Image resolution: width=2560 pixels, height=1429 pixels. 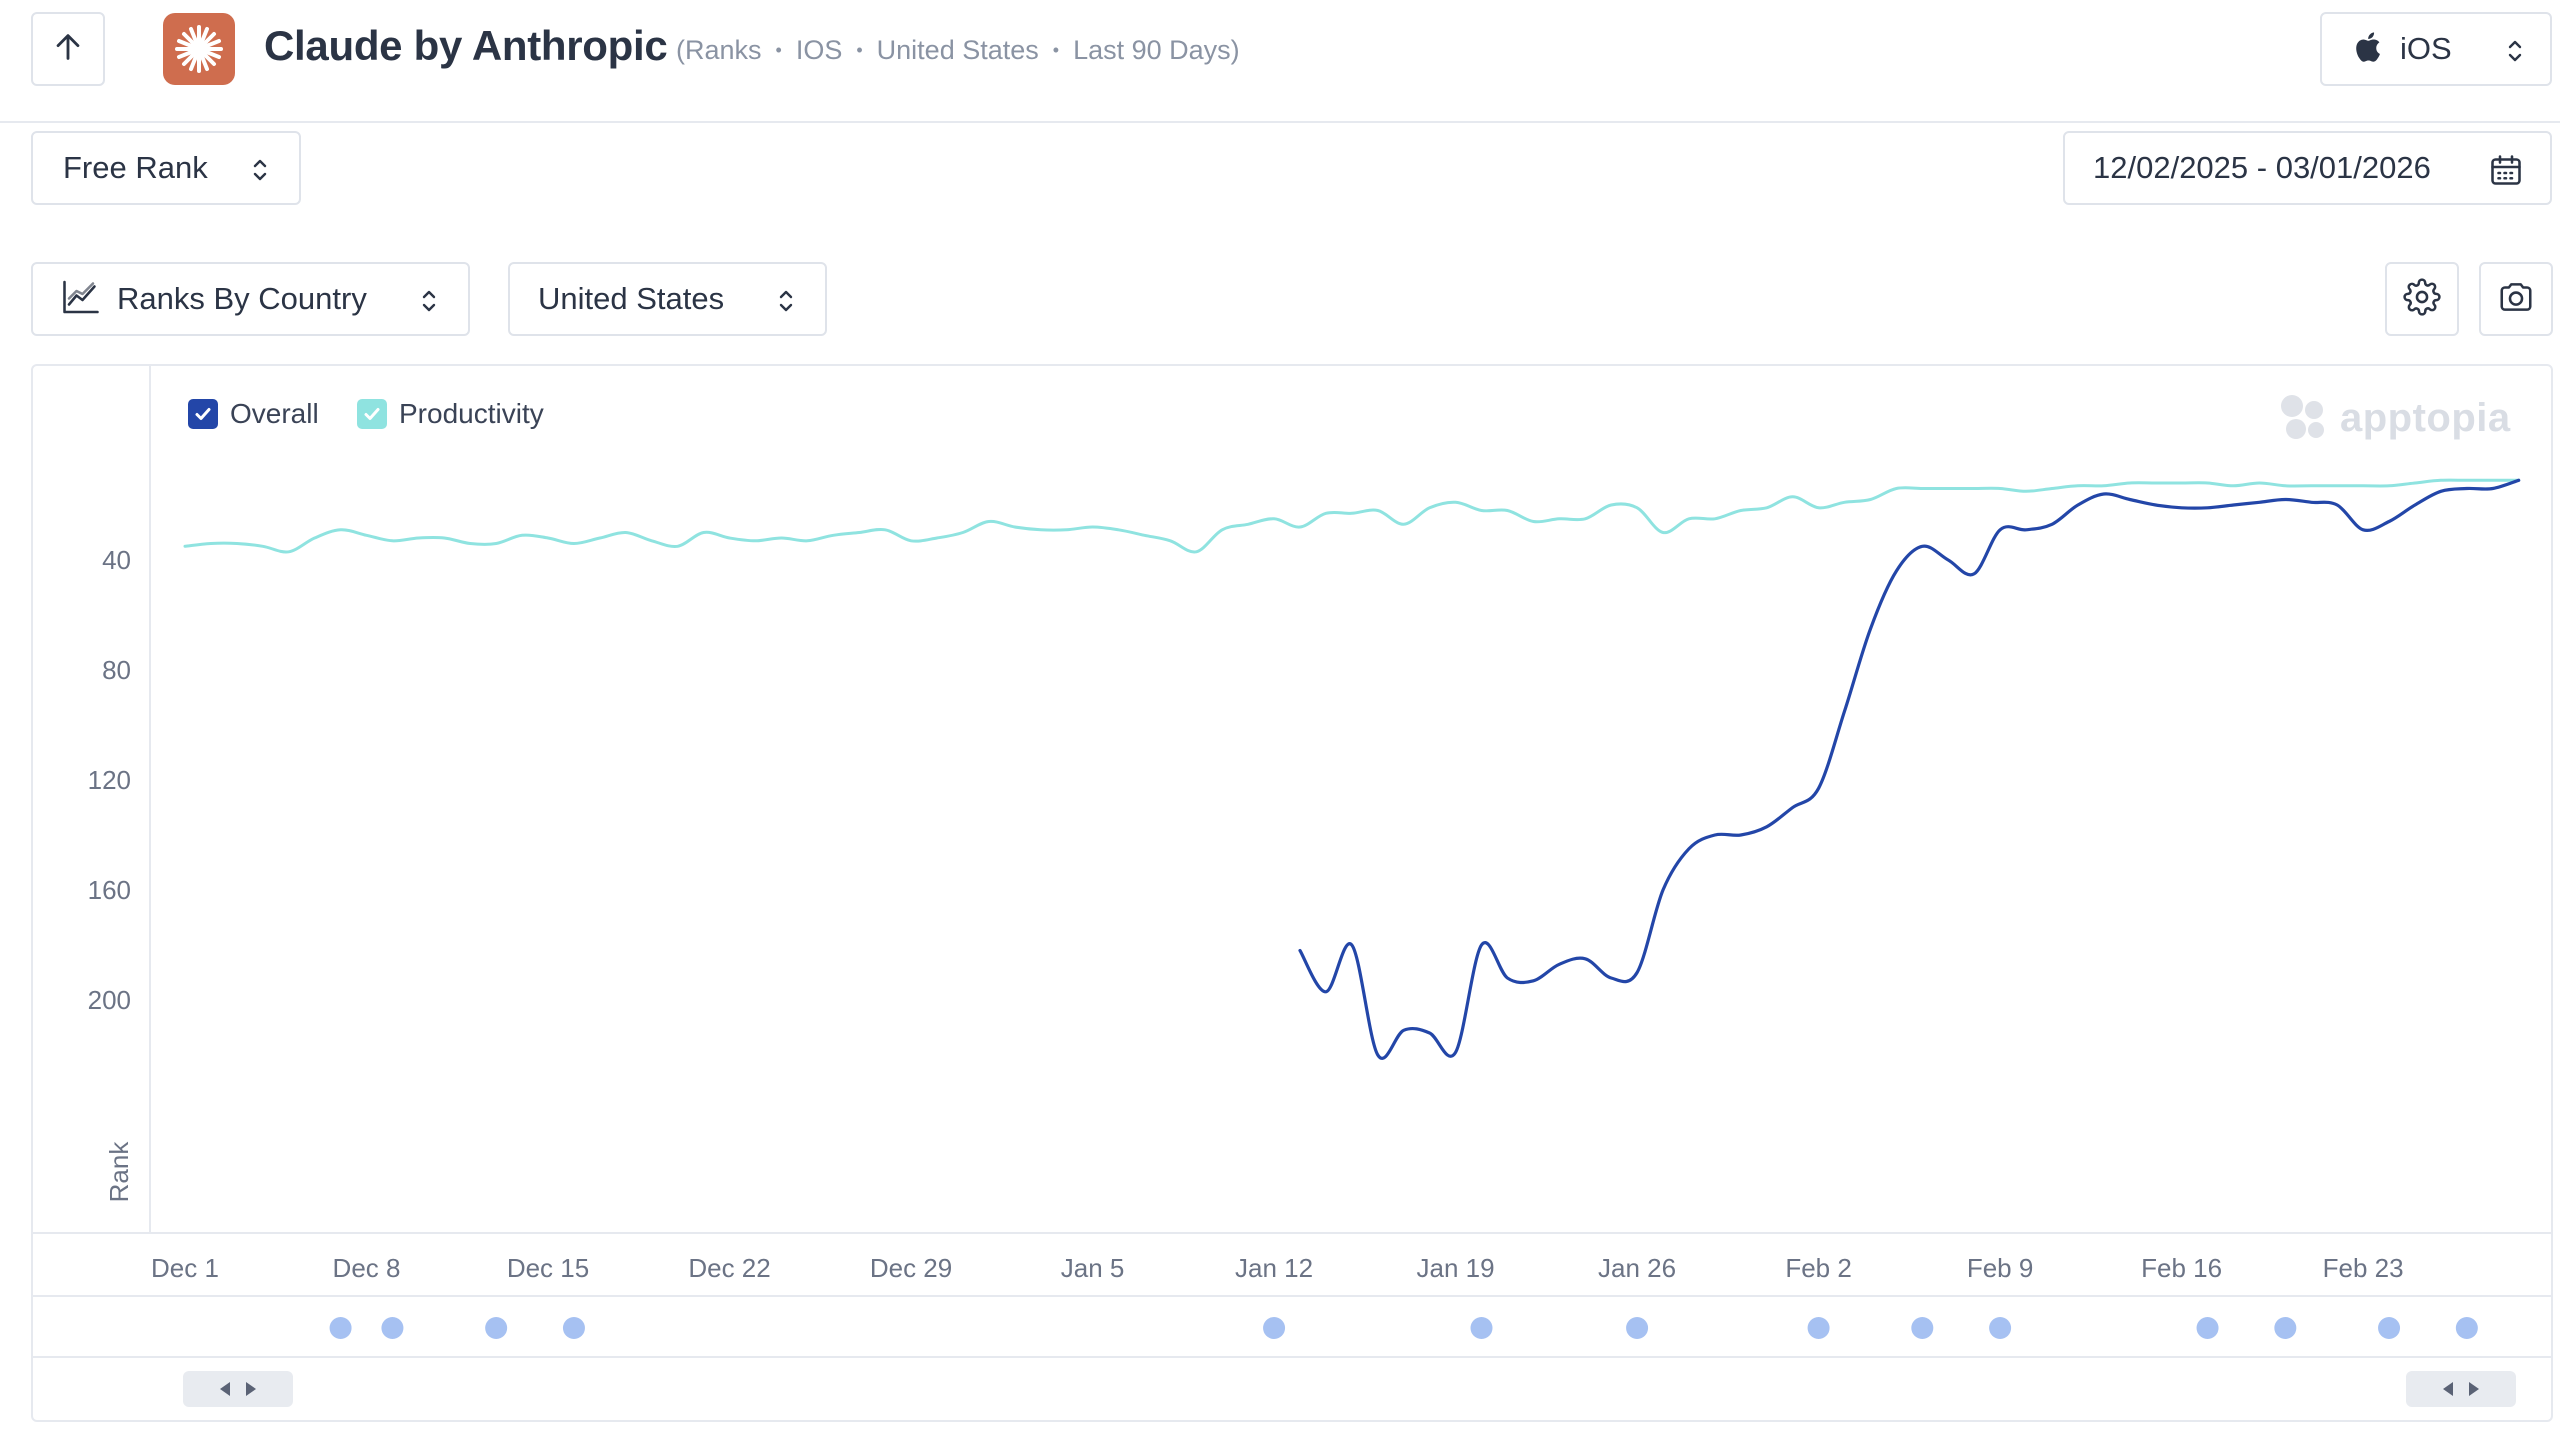 What do you see at coordinates (135, 167) in the screenshot?
I see `rank-type-label: Free Rank` at bounding box center [135, 167].